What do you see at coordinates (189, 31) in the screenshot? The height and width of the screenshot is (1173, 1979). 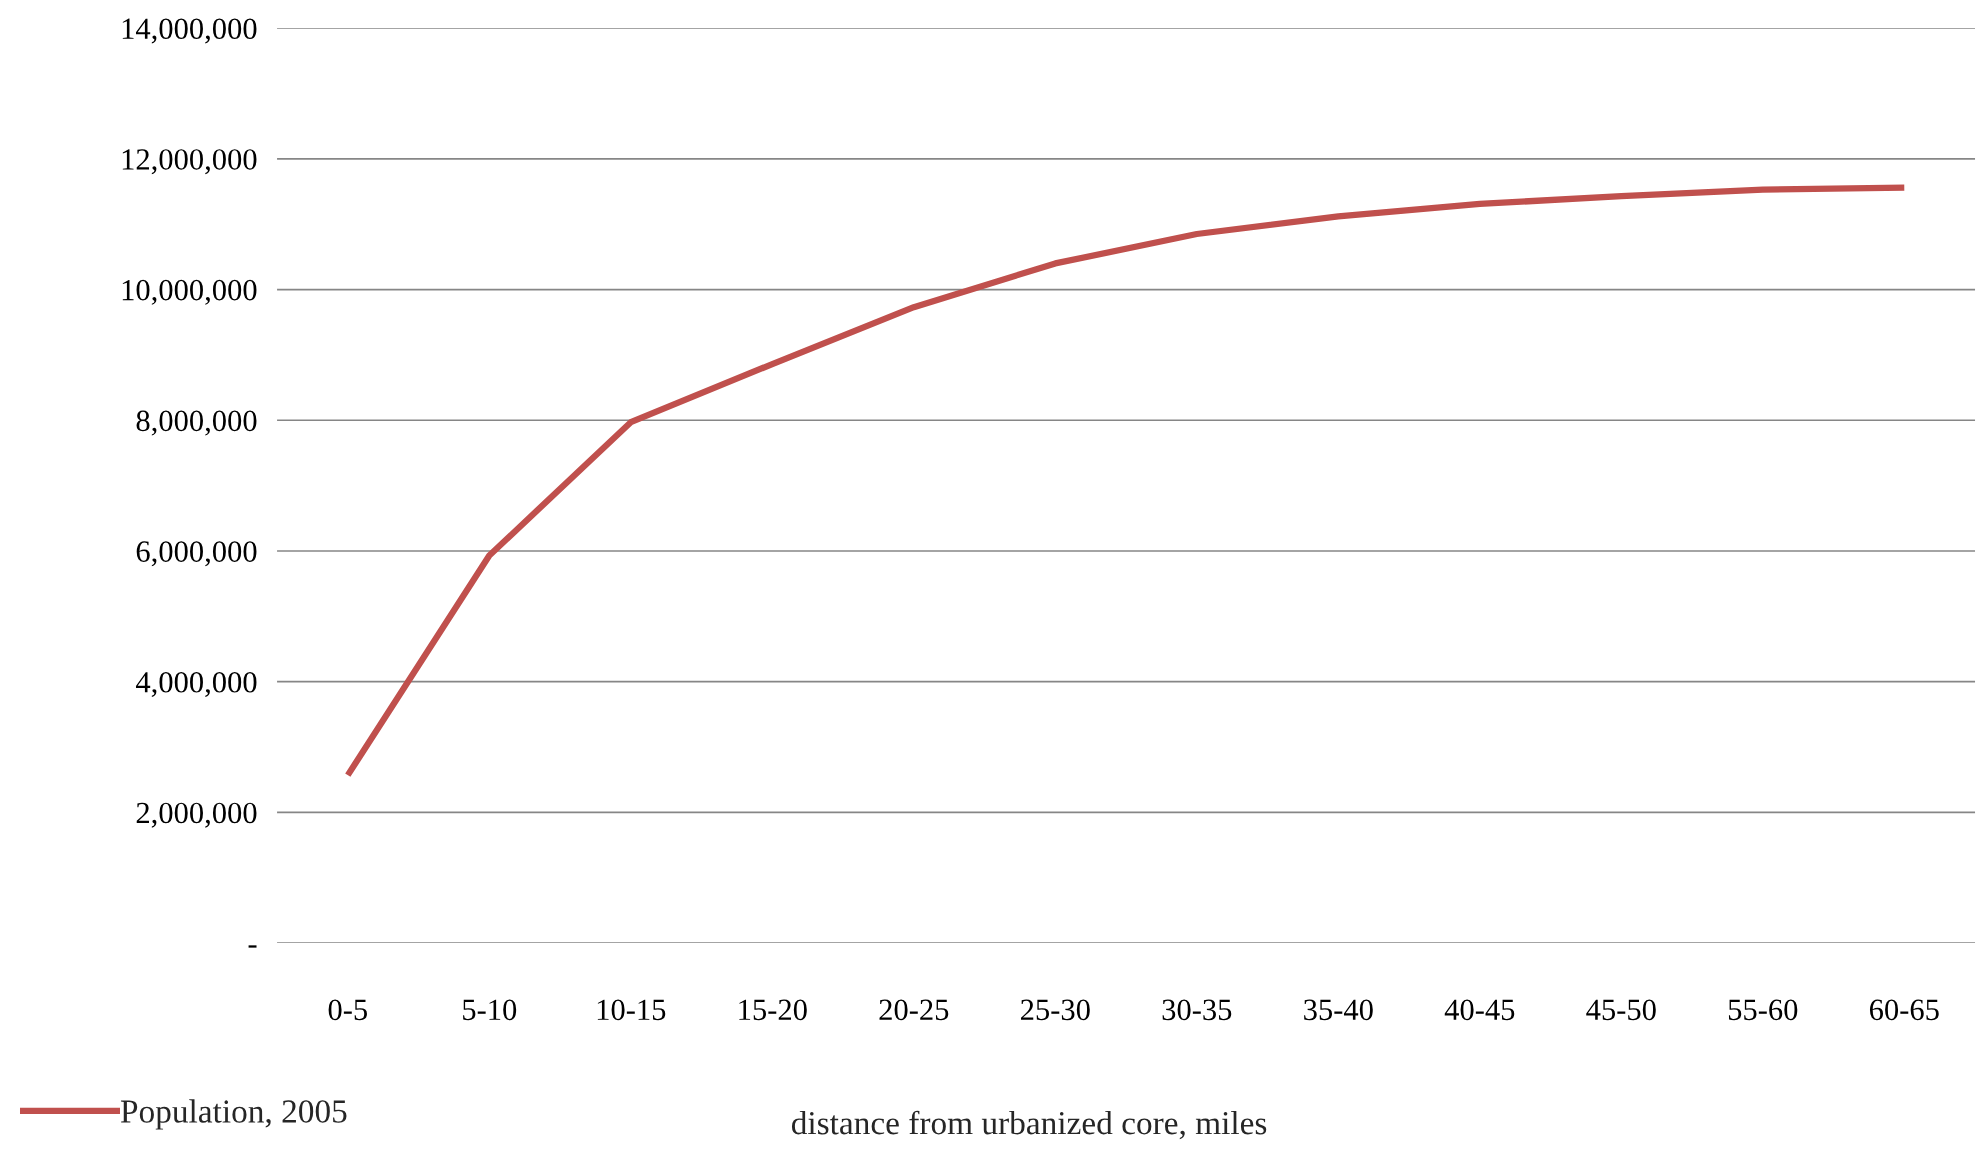 I see `y-tick-label: 14,000,000` at bounding box center [189, 31].